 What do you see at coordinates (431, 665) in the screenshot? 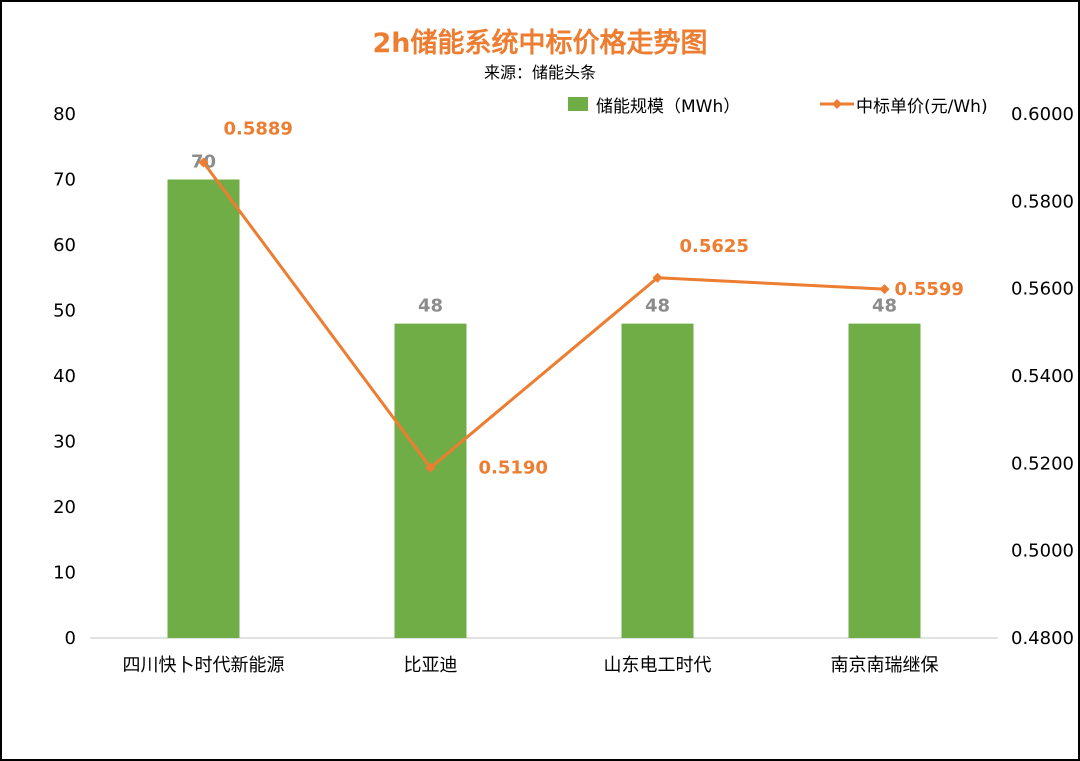
I see `category-label: 比亚迪` at bounding box center [431, 665].